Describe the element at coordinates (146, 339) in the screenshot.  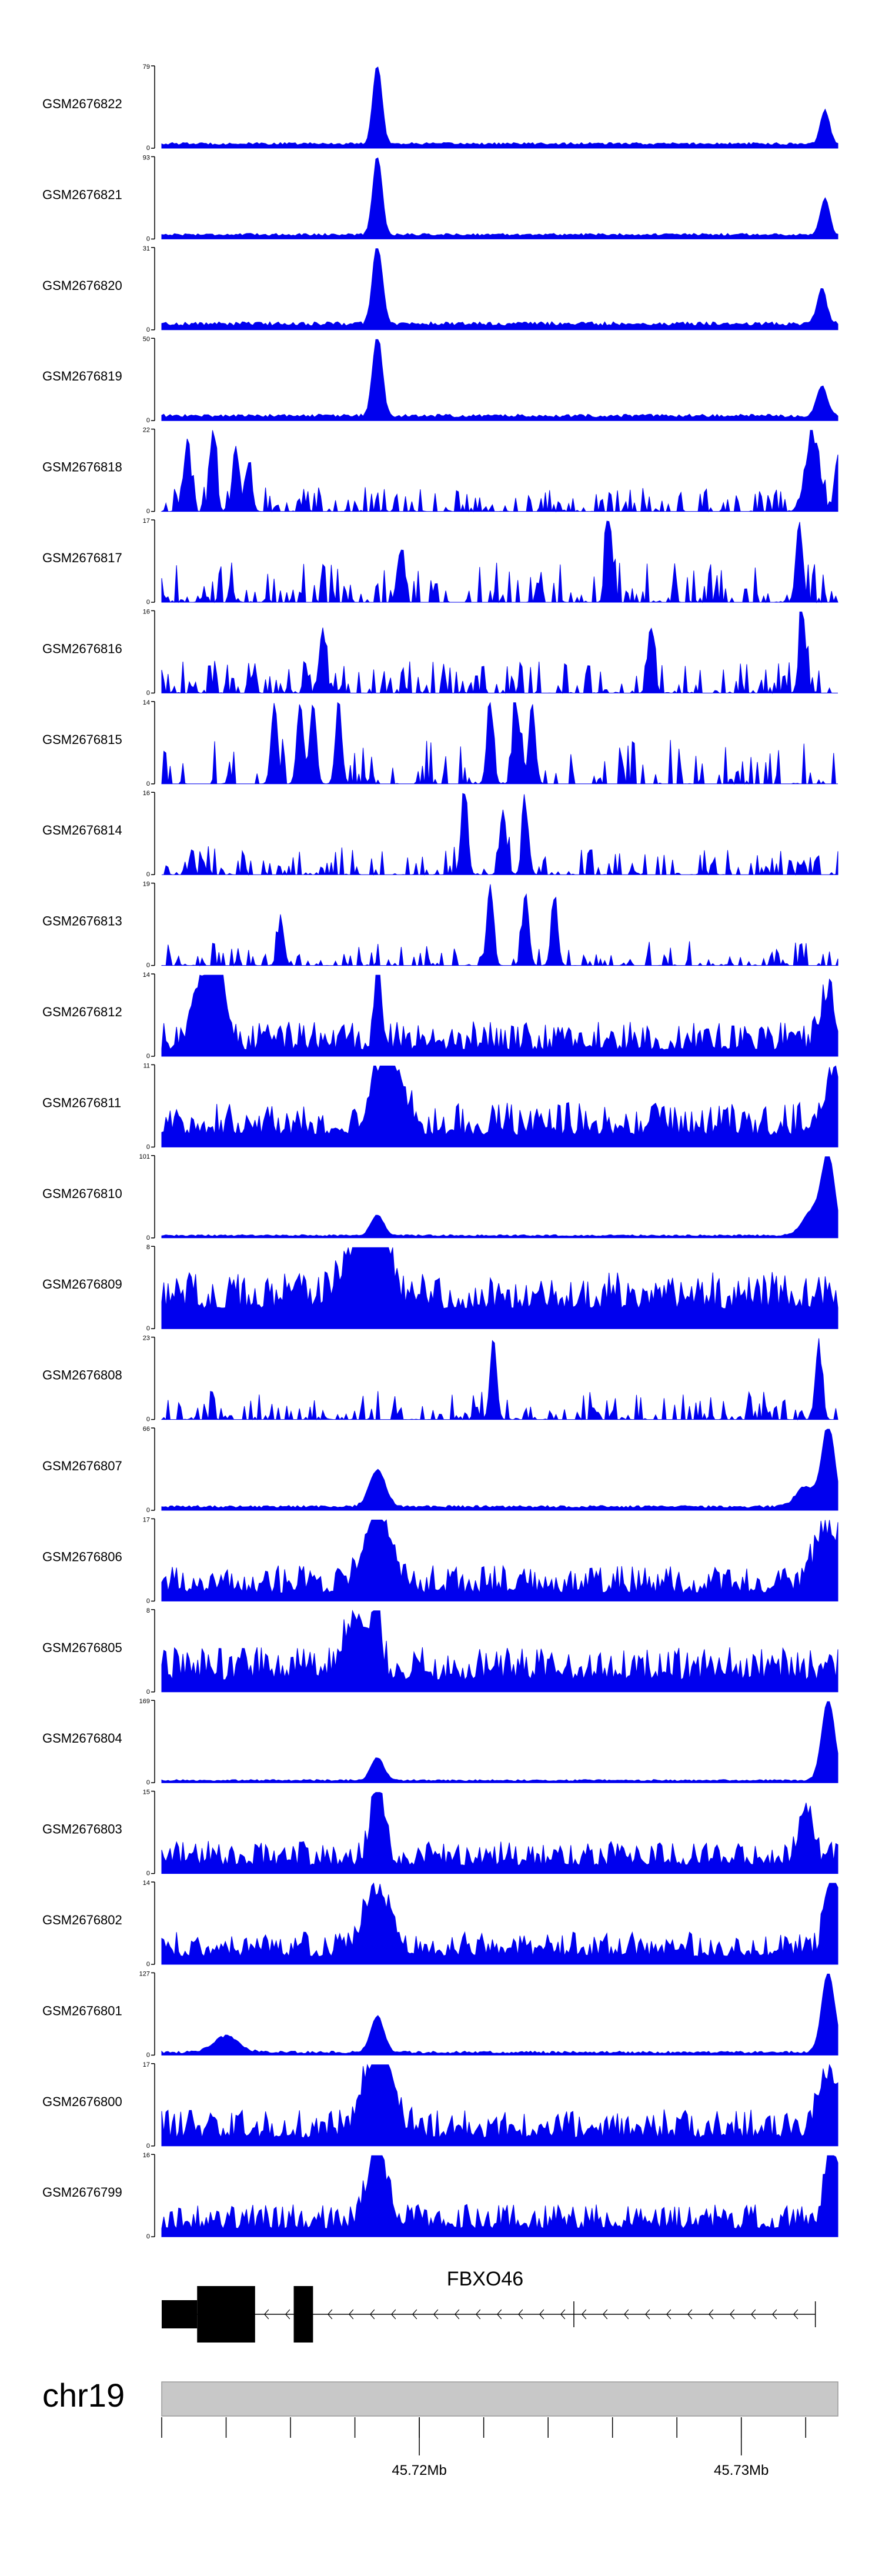
I see `y-max-label: 50` at that location.